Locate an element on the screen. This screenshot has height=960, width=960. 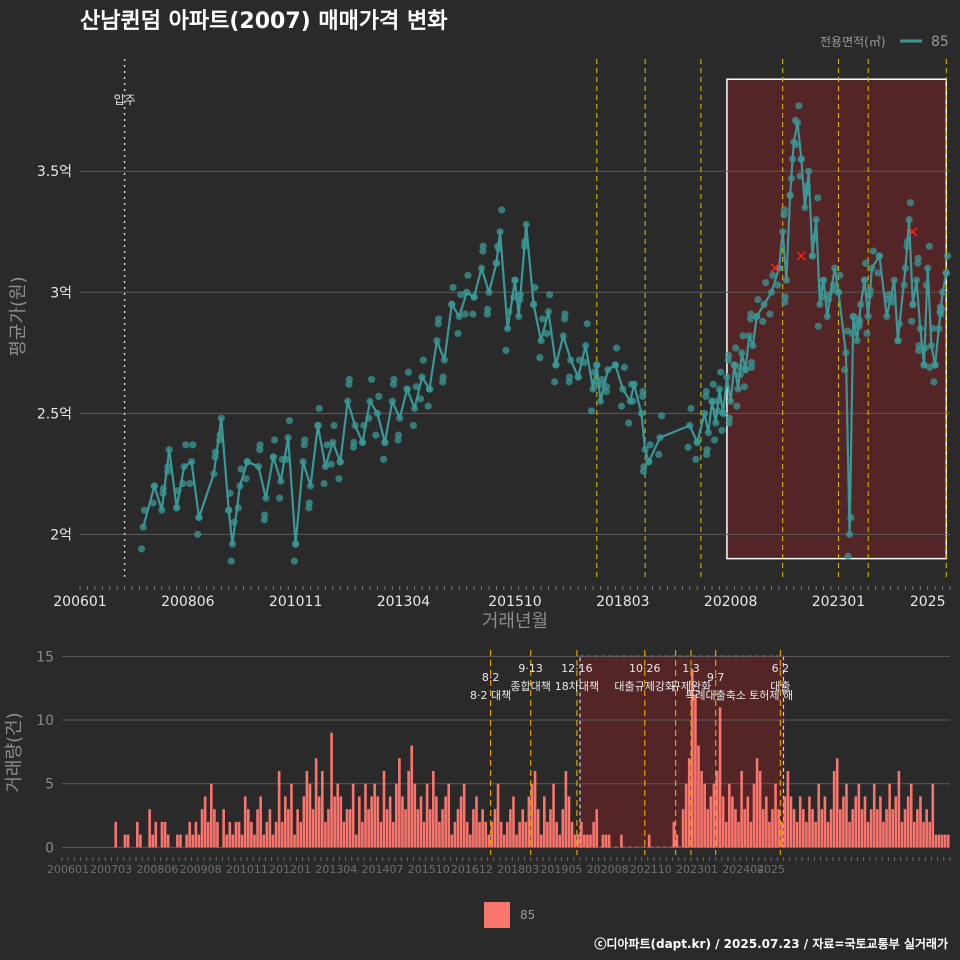
x-tick-label: 200806 is located at coordinates (188, 602).